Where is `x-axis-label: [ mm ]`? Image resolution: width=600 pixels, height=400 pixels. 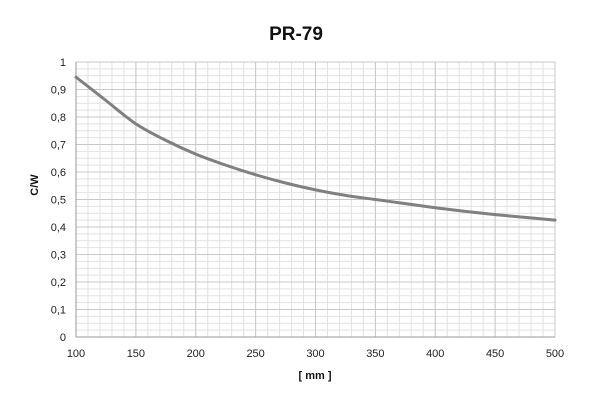 x-axis-label: [ mm ] is located at coordinates (315, 376).